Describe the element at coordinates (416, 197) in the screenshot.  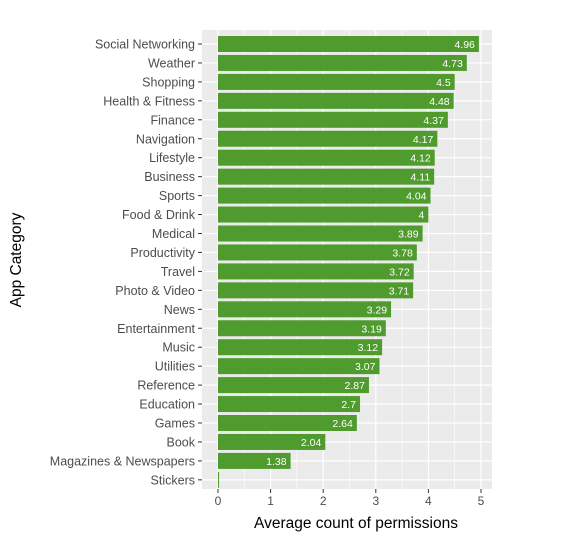
I see `bar-value-label: 4.04` at that location.